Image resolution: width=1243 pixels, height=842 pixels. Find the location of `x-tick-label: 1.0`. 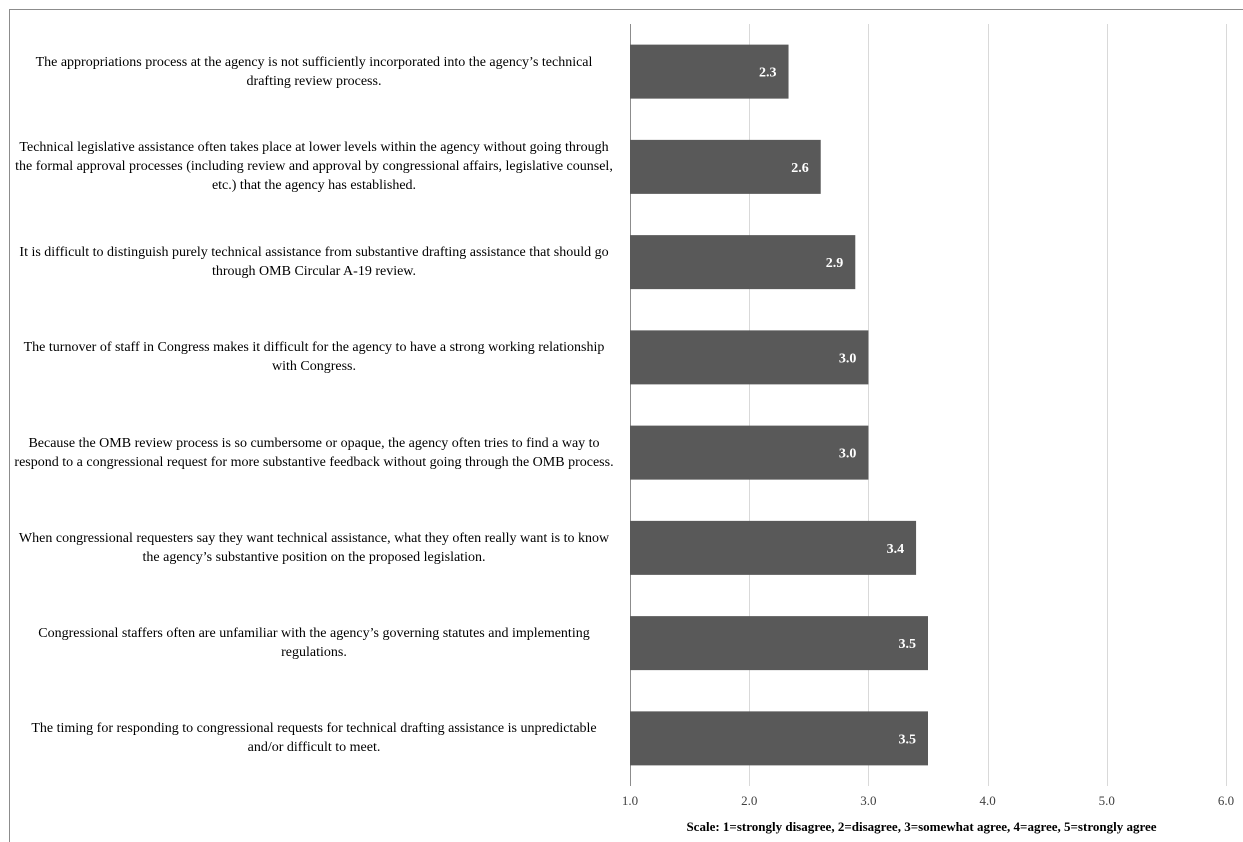

x-tick-label: 1.0 is located at coordinates (630, 800).